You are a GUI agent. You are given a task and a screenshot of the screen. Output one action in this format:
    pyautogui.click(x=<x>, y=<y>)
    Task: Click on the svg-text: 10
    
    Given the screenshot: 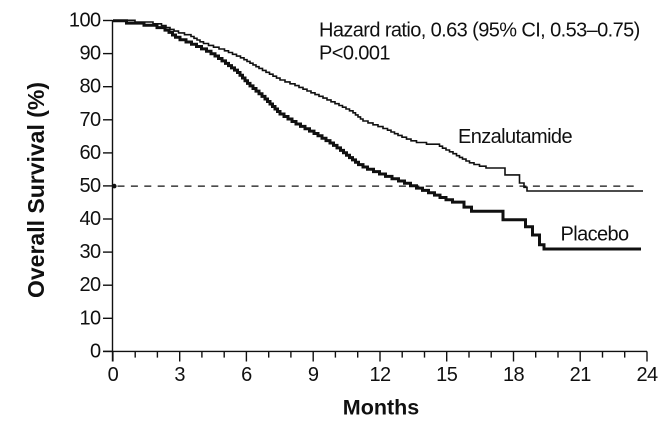 What is the action you would take?
    pyautogui.click(x=90, y=318)
    